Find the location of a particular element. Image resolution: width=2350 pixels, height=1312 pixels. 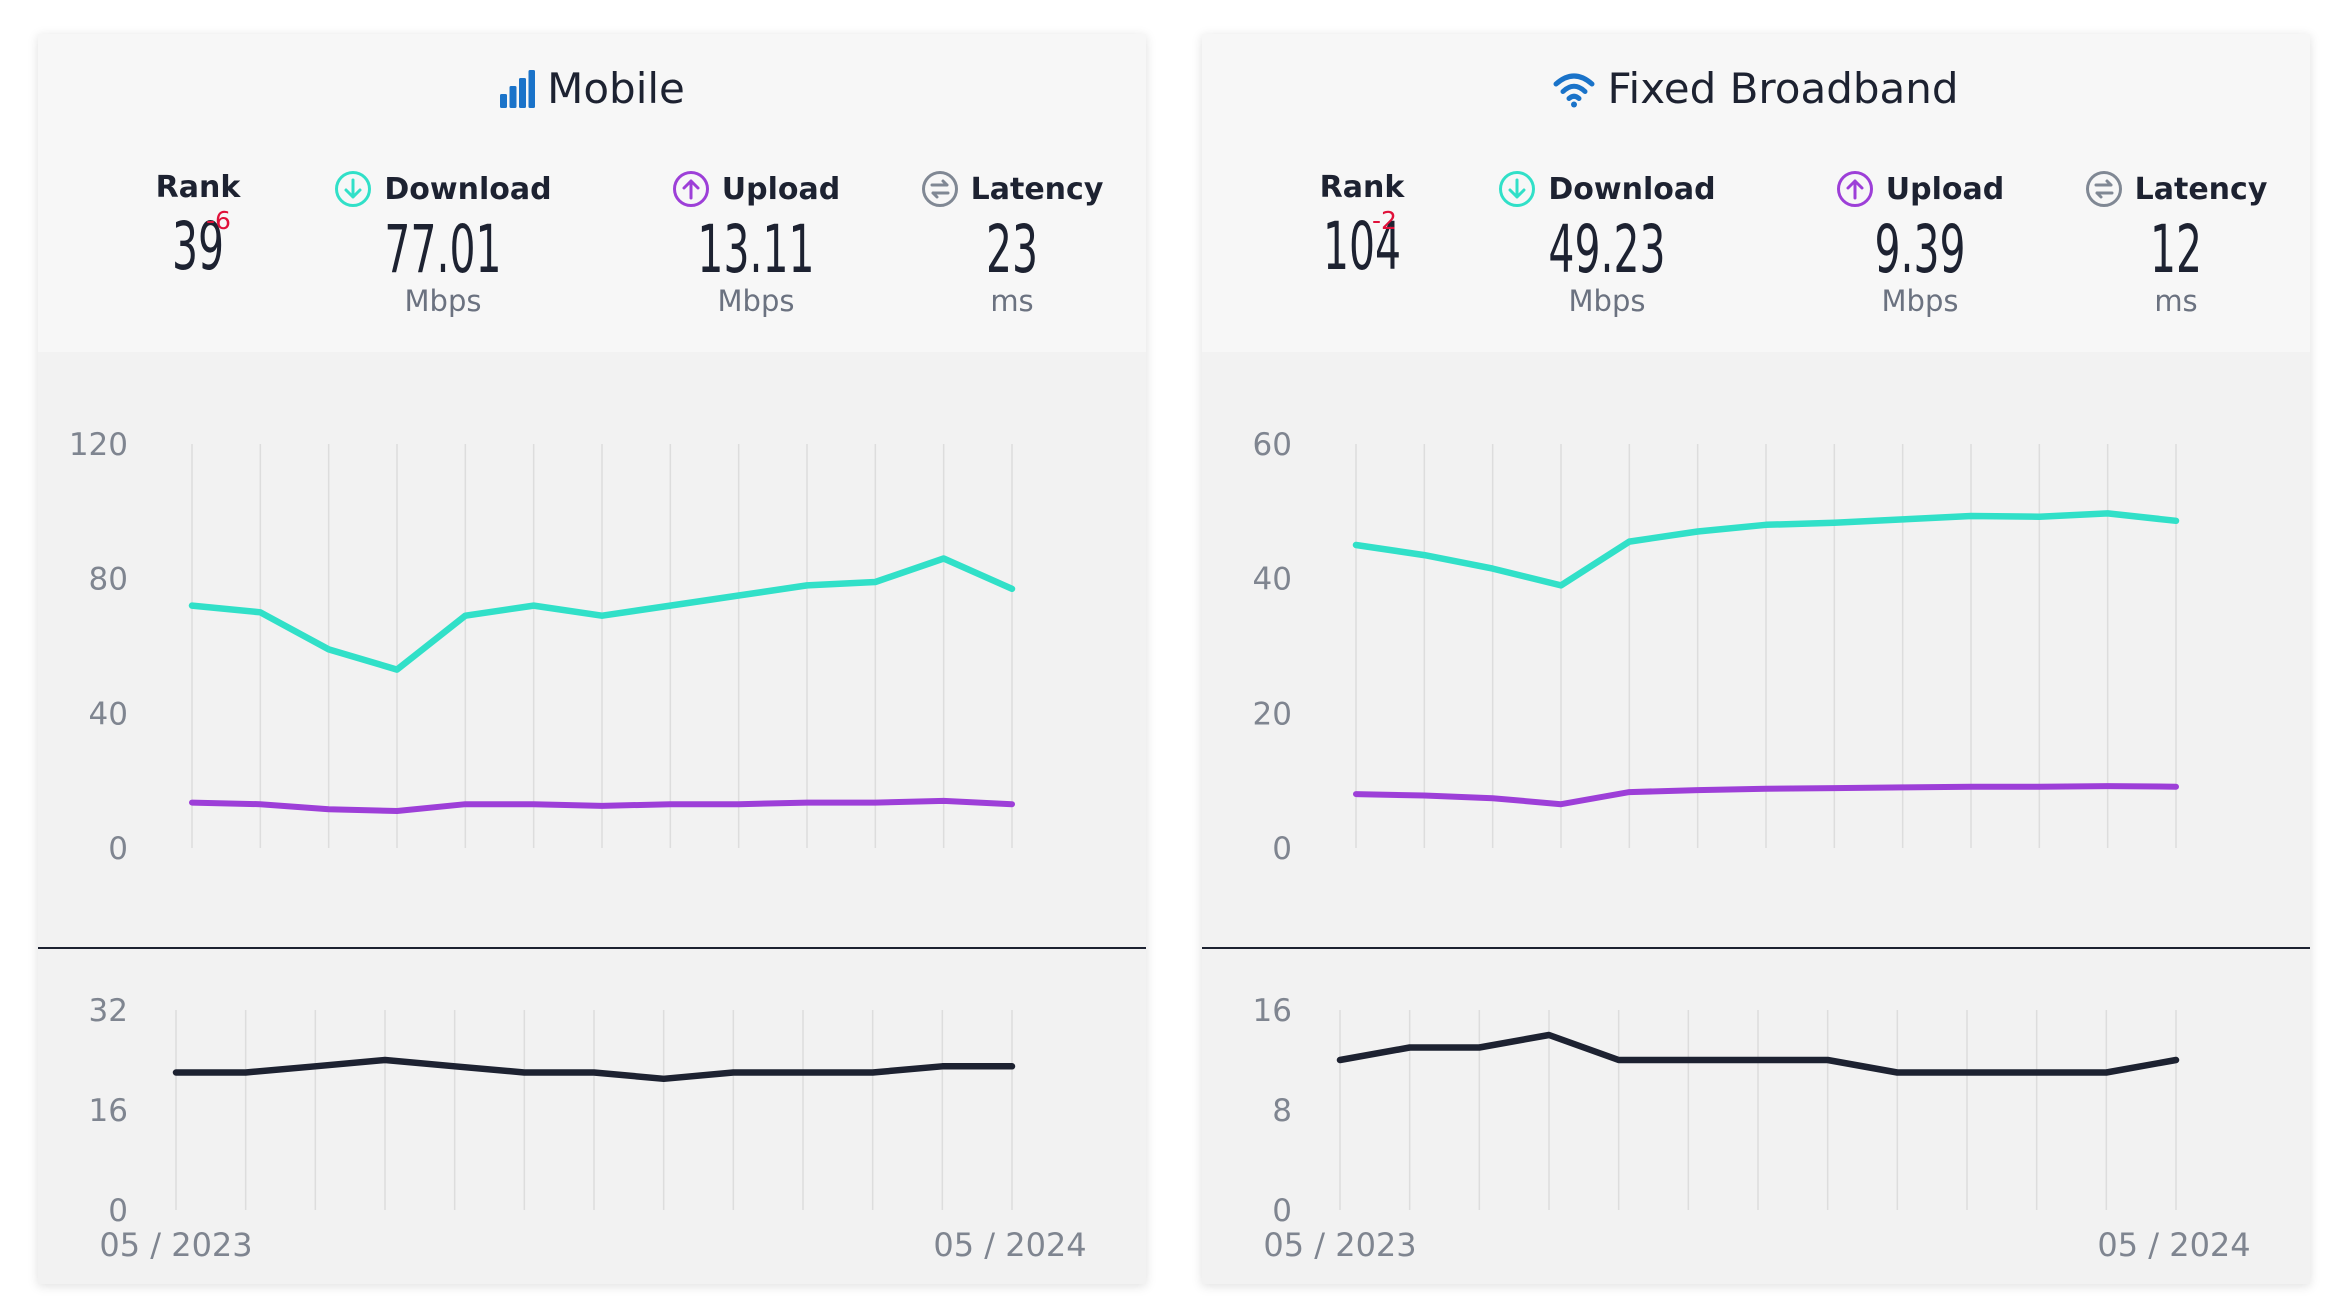

latency-y-axis: 0 16 32 is located at coordinates (108, 1111).